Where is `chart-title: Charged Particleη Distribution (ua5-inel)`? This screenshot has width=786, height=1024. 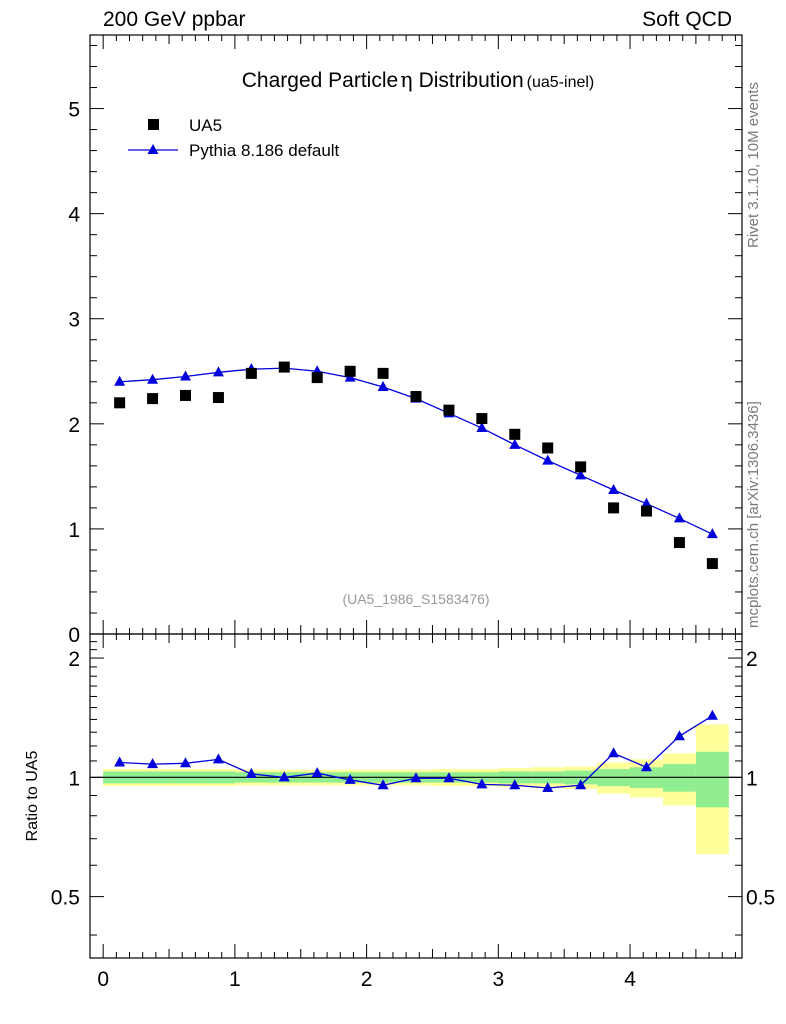
chart-title: Charged Particleη Distribution (ua5-inel) is located at coordinates (418, 80).